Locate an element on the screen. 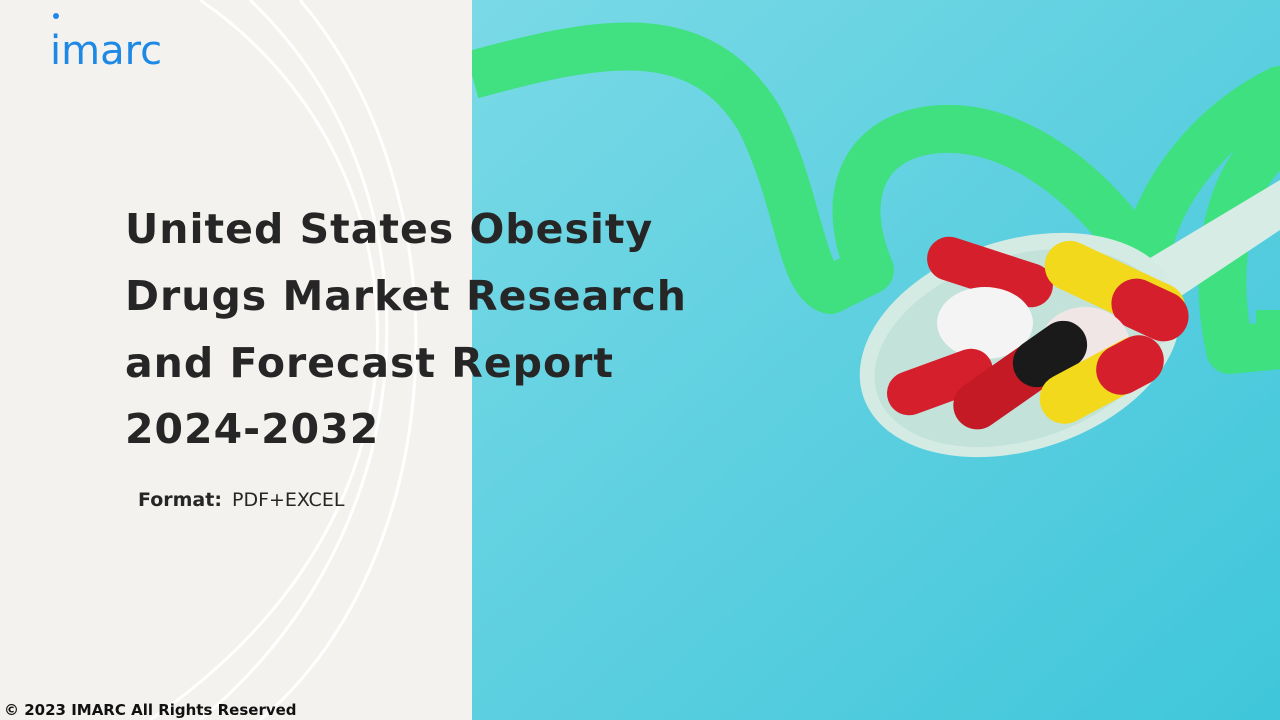 The width and height of the screenshot is (1280, 720). title-line: Drugs Market Research is located at coordinates (406, 296).